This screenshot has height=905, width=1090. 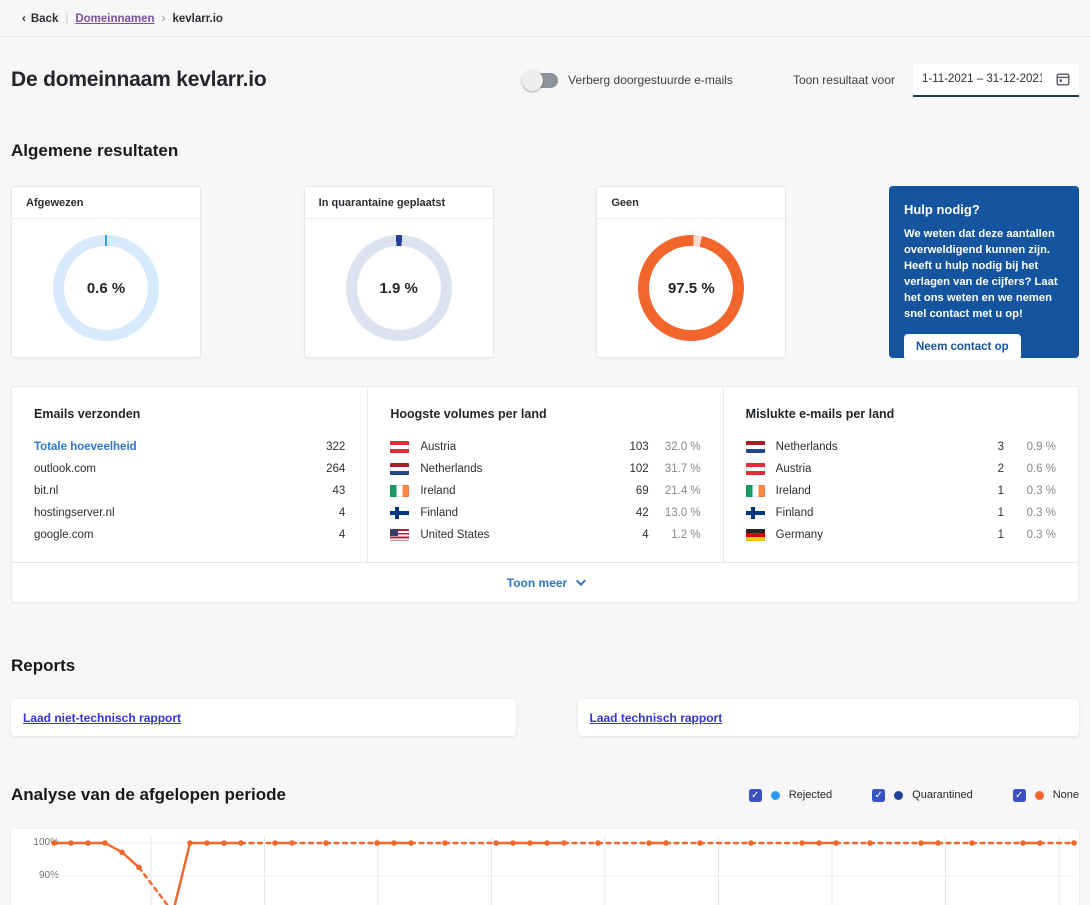 I want to click on rejected-stat-card: Afgewezen 0.6 %, so click(x=106, y=272).